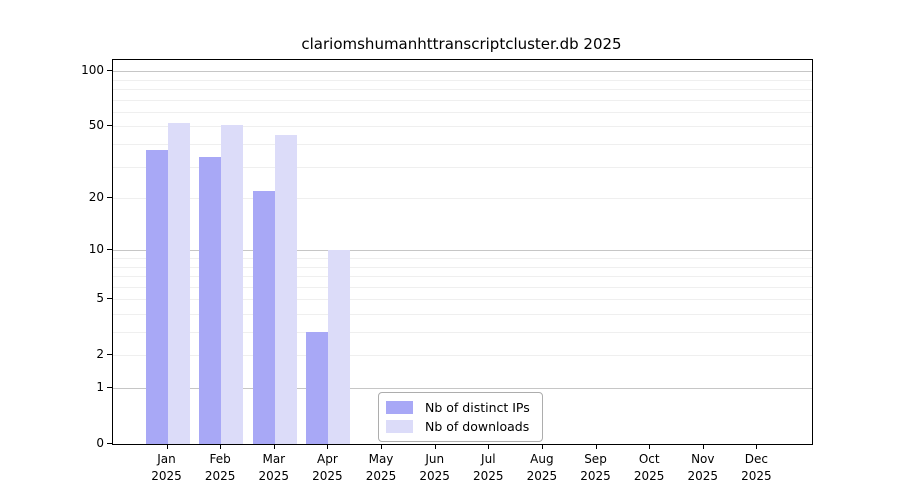  Describe the element at coordinates (488, 468) in the screenshot. I see `x-tick-label-jul: Jul 2025` at that location.